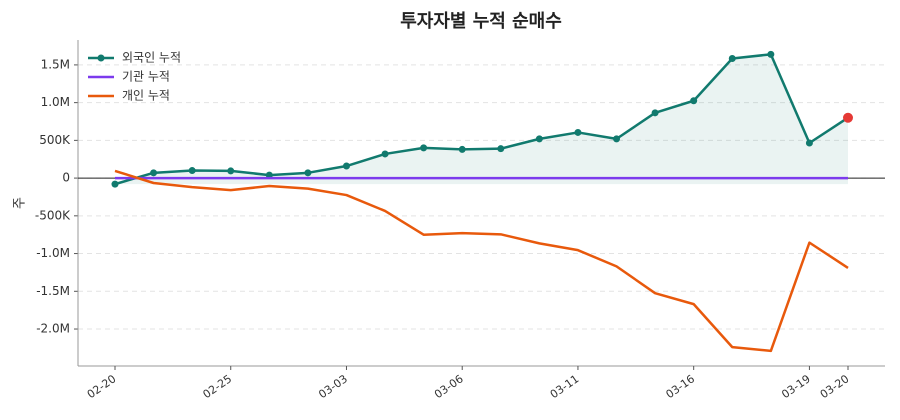  Describe the element at coordinates (449, 386) in the screenshot. I see `x-tick-label: 03-06` at that location.